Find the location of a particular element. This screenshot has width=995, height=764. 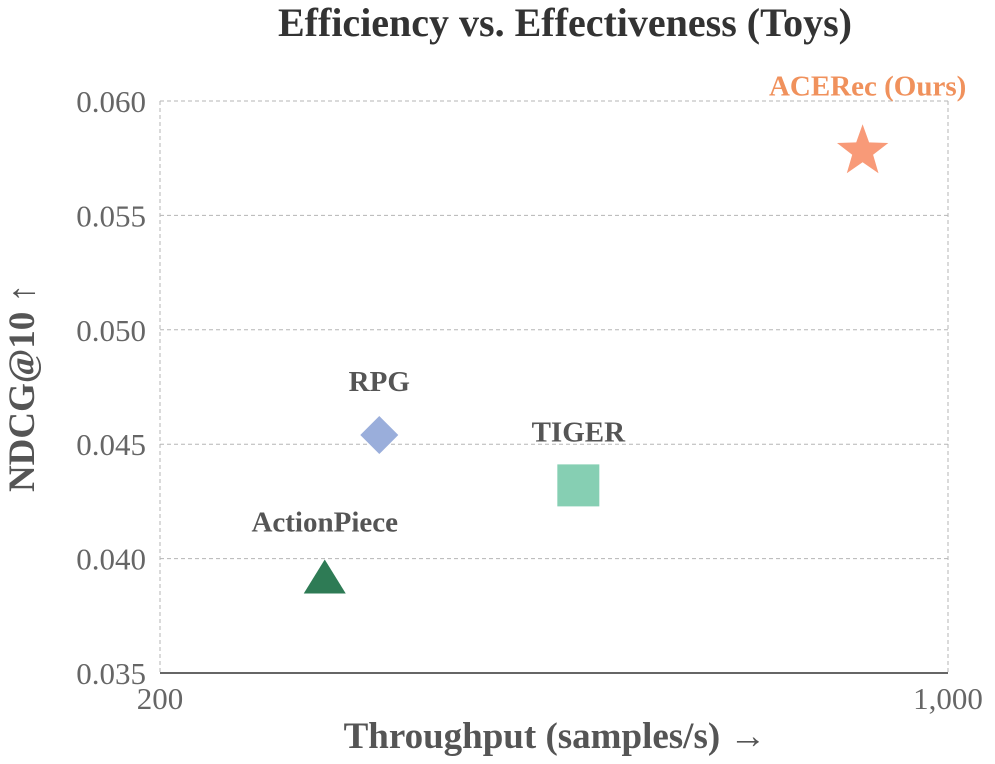

point-label-rpg: RPG is located at coordinates (379, 382).